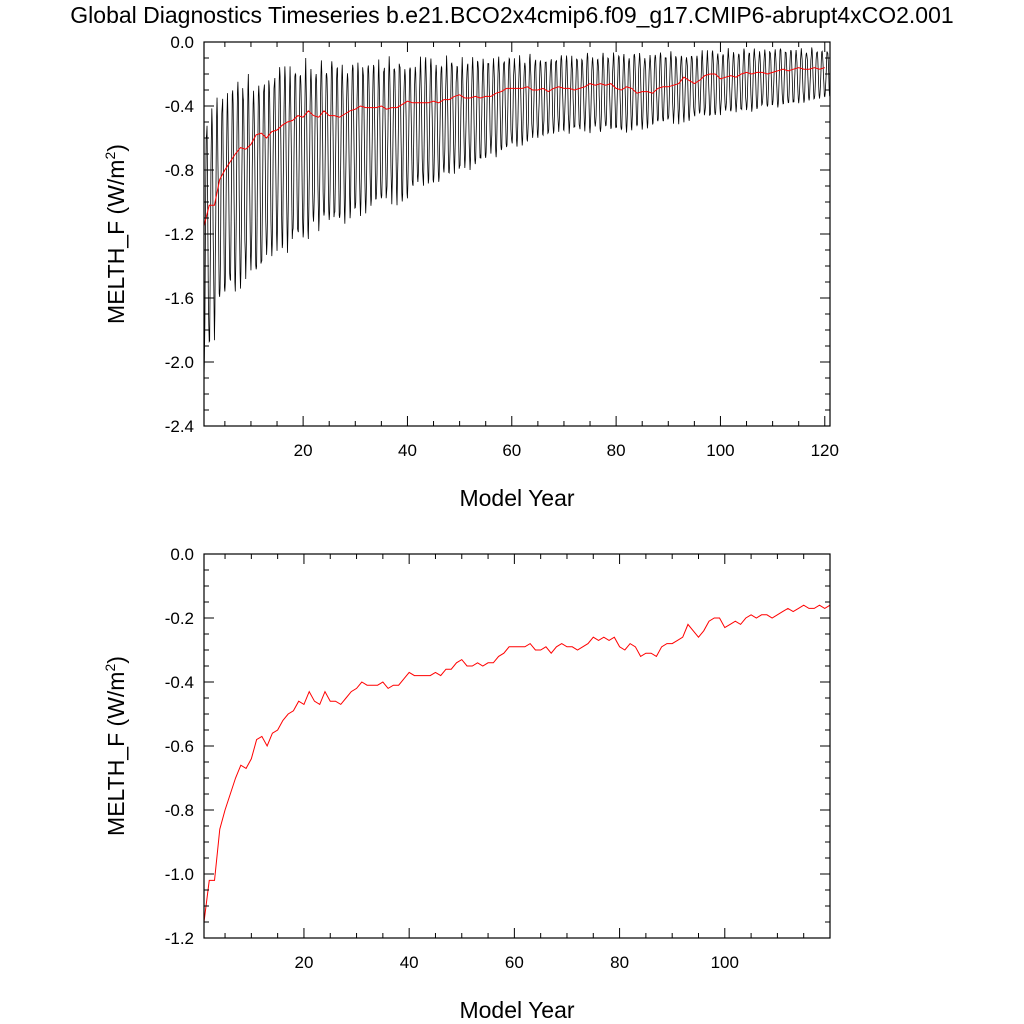 This screenshot has width=1024, height=1024. Describe the element at coordinates (514, 962) in the screenshot. I see `bottom-x-tick-label: 60` at that location.